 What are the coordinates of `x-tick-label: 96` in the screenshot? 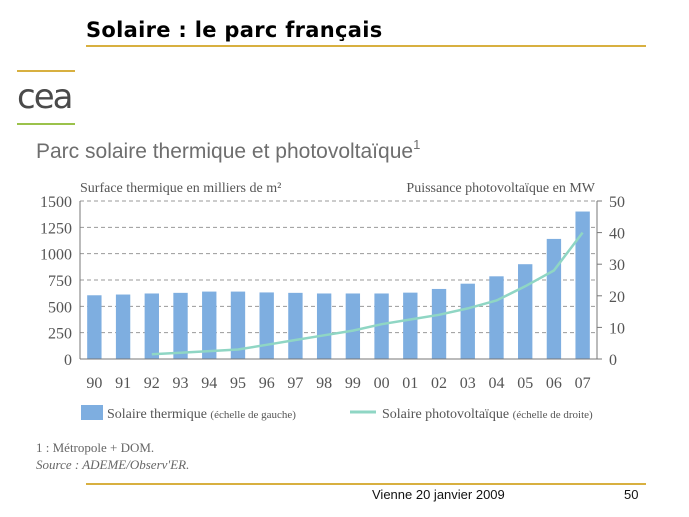 It's located at (267, 383).